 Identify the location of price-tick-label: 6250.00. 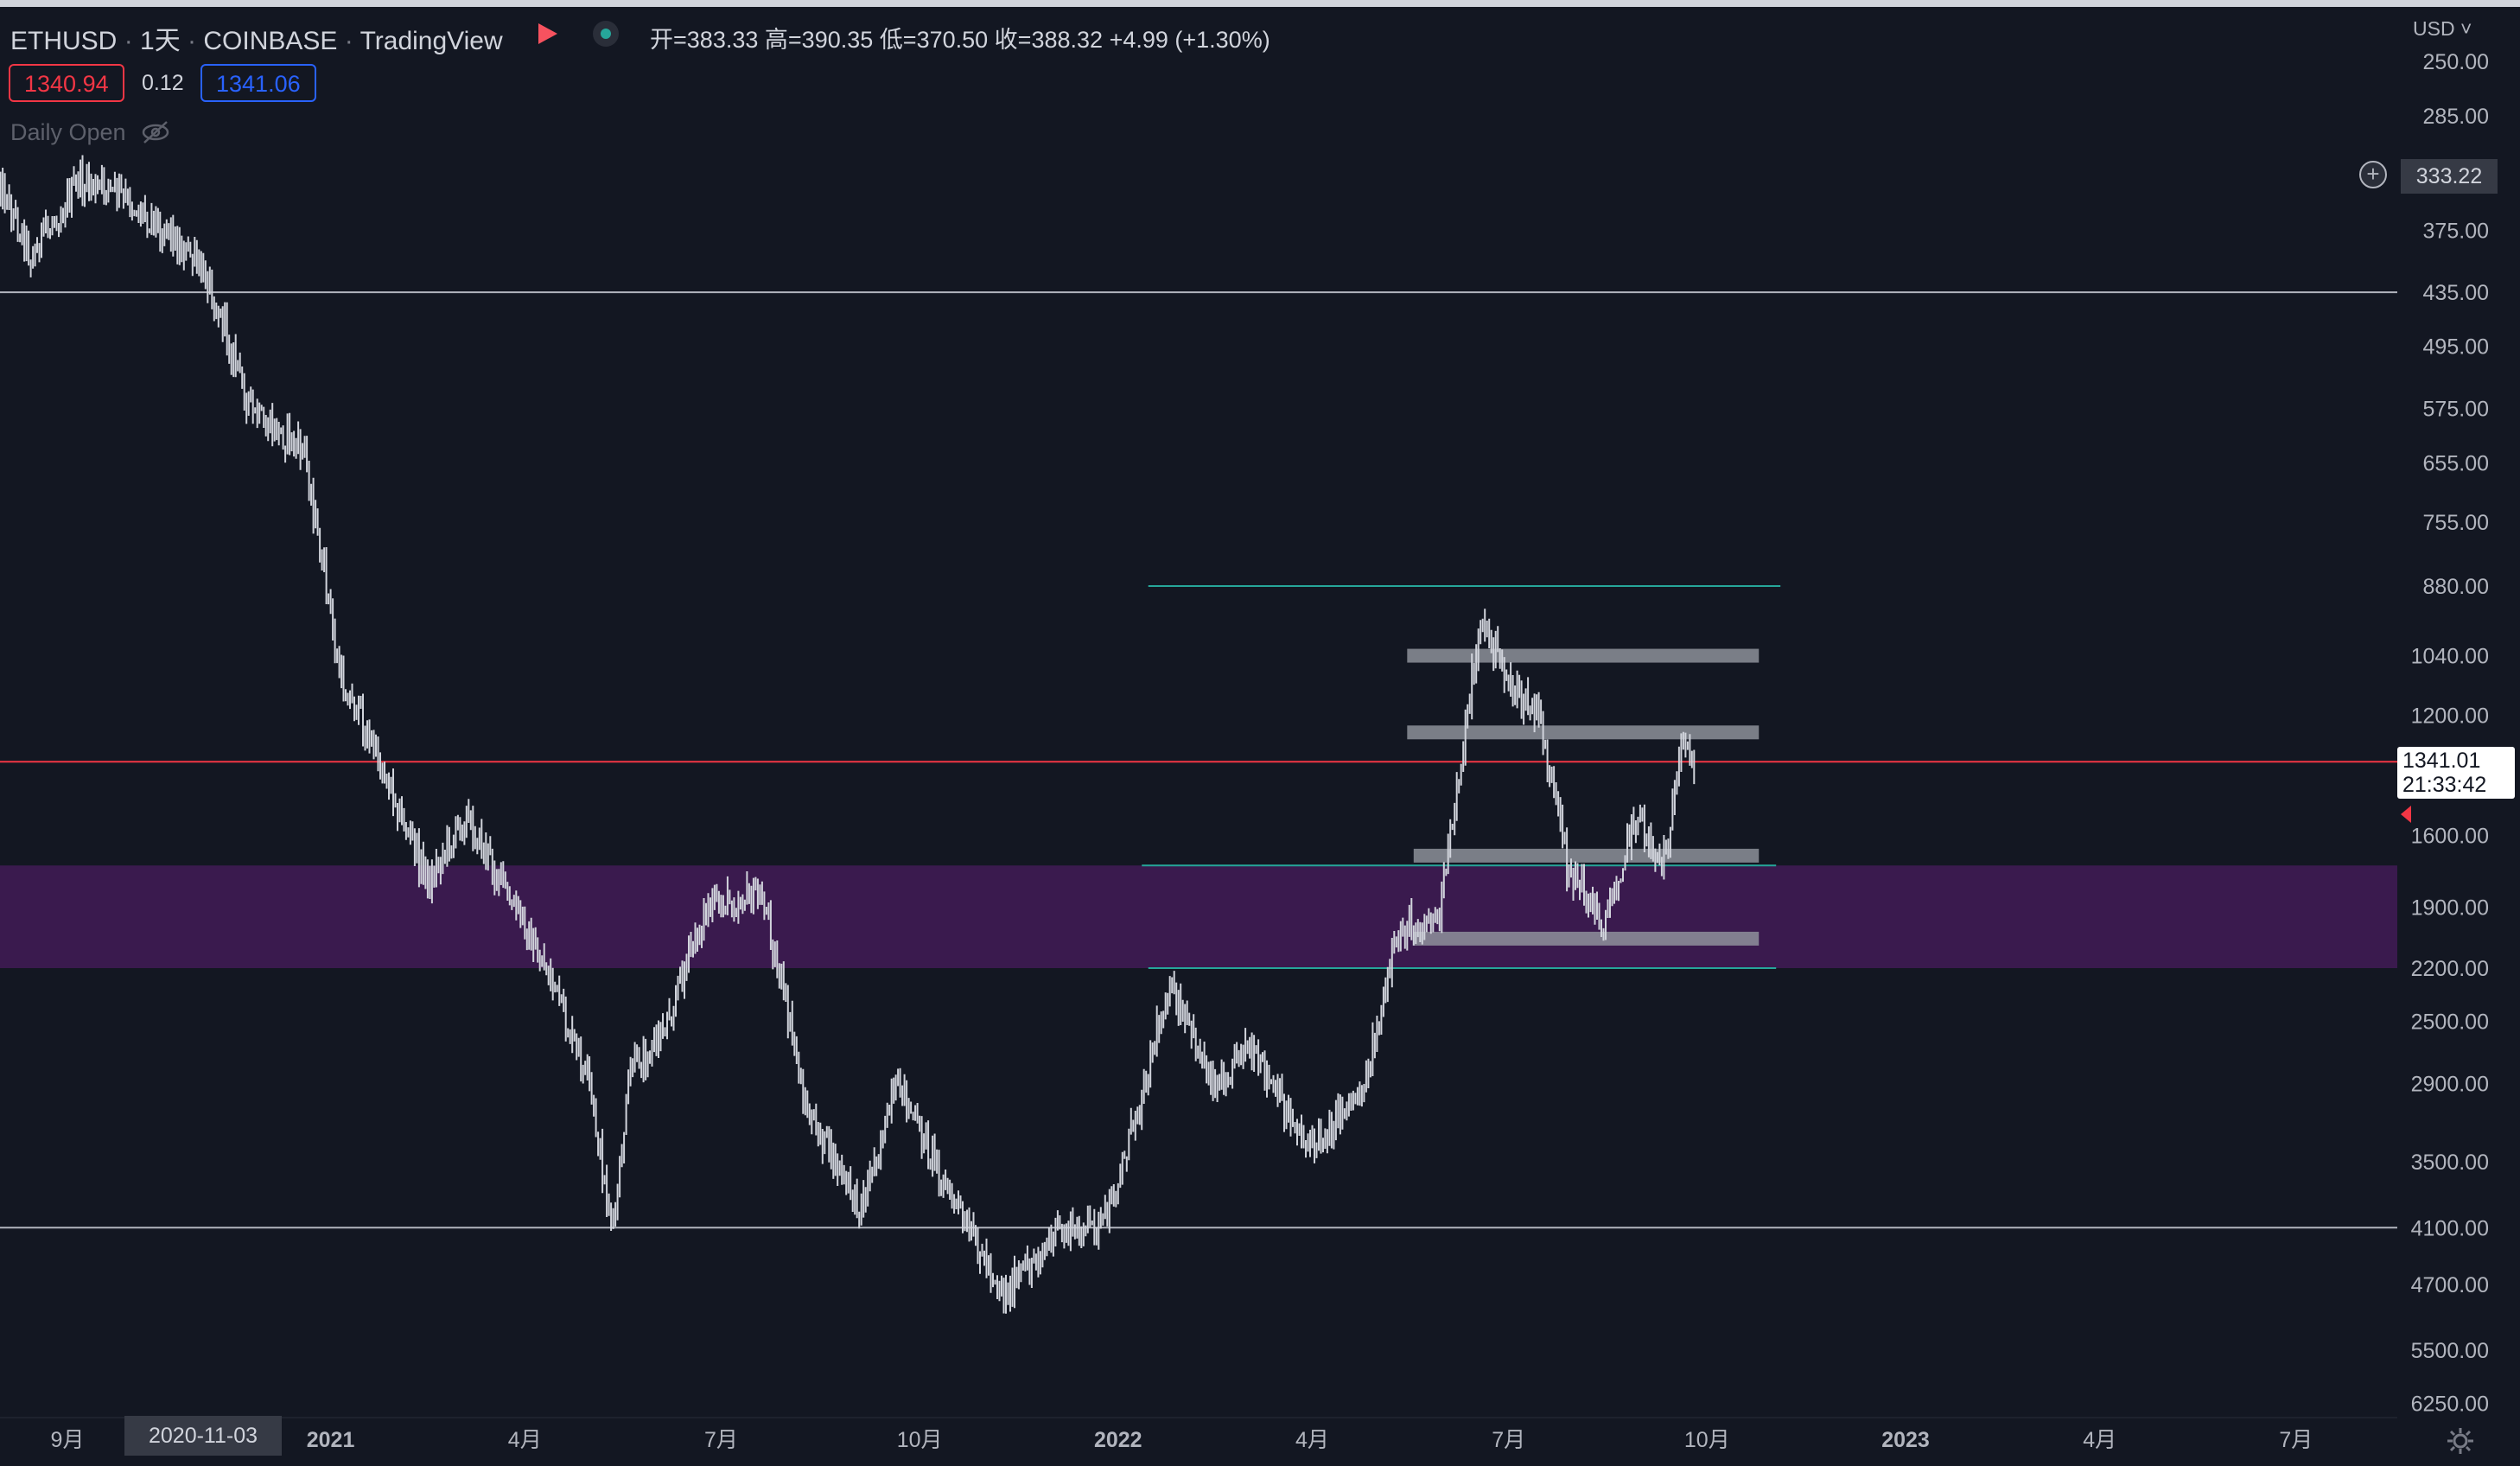
(2450, 1405).